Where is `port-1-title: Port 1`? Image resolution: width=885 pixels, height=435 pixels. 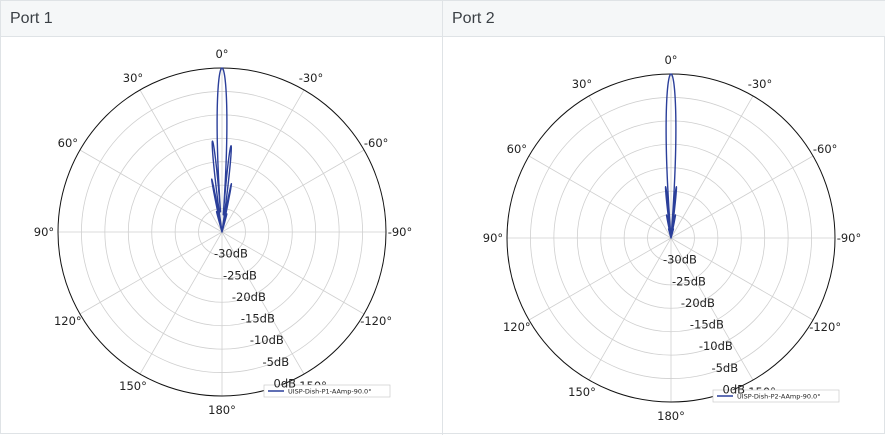
port-1-title: Port 1 is located at coordinates (221, 19).